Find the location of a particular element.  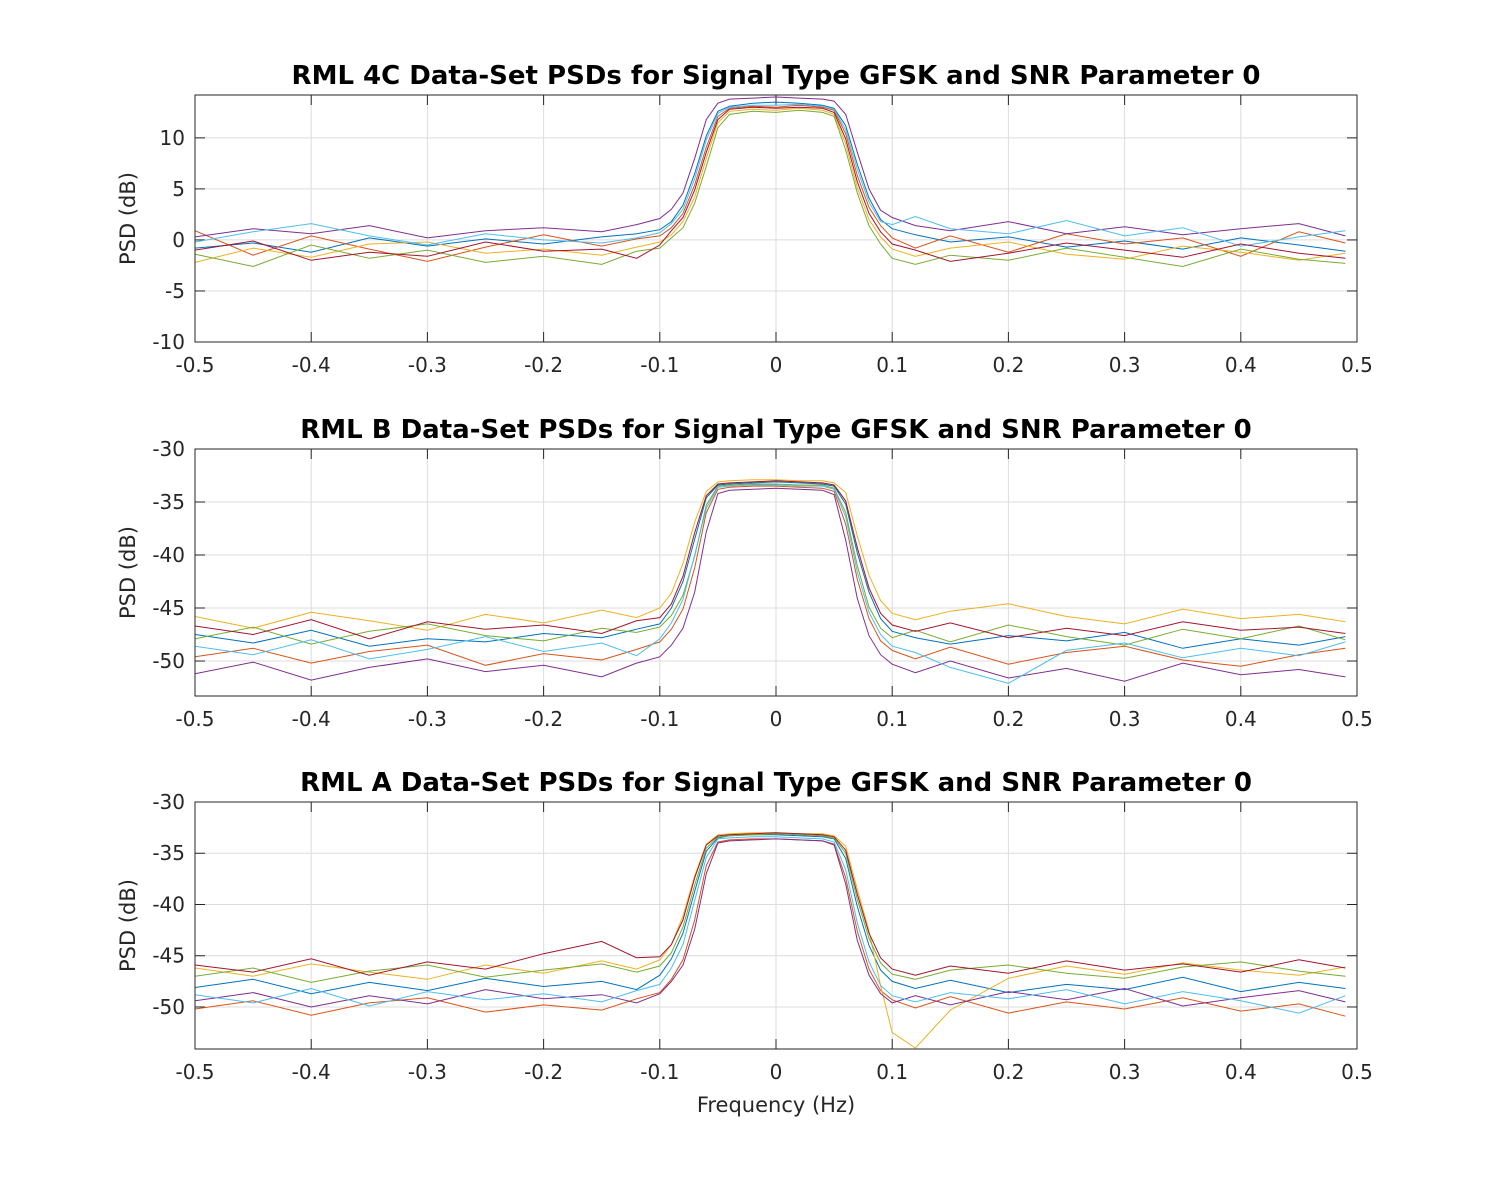

y-tick-label: 10 is located at coordinates (172, 138).